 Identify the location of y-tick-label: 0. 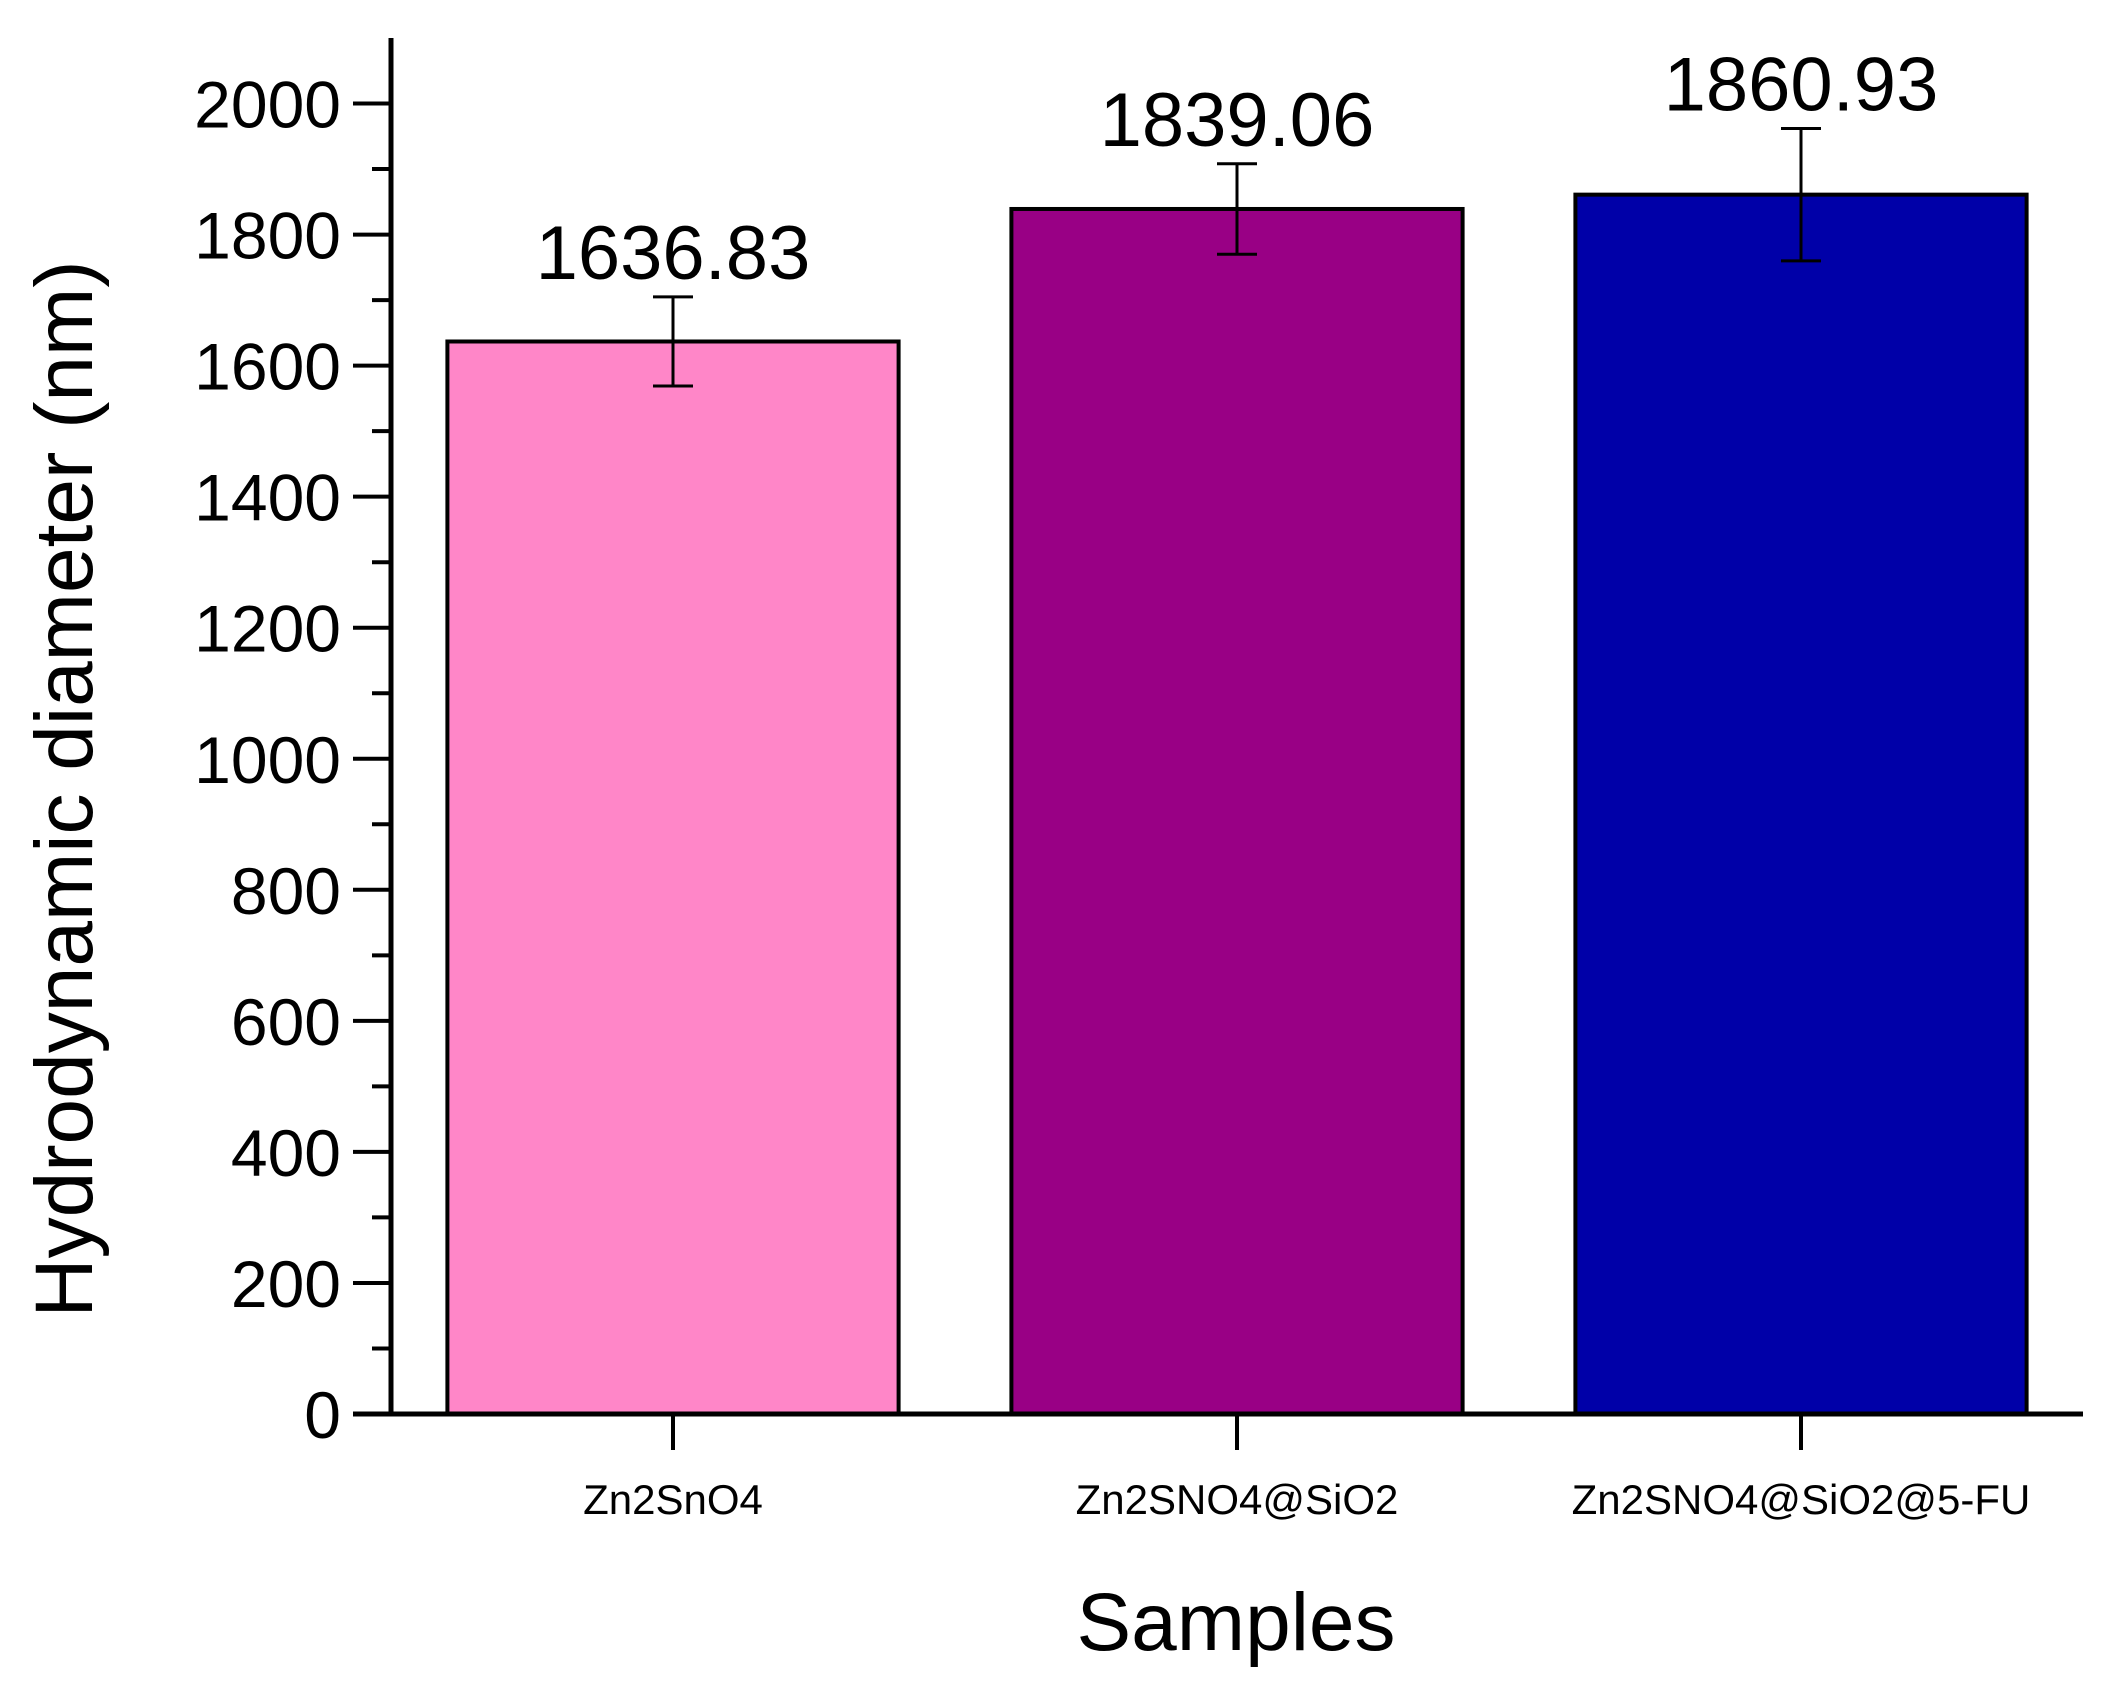
(322, 1415).